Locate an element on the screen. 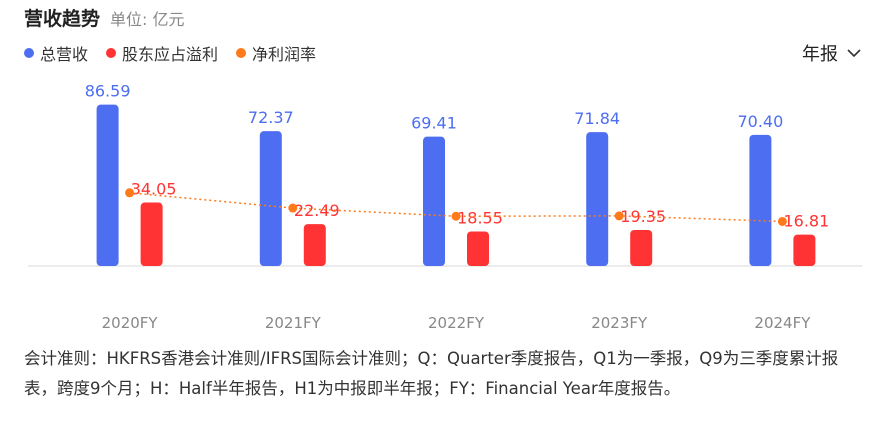 Image resolution: width=876 pixels, height=447 pixels. data-label-revenue: 71.84 is located at coordinates (597, 118).